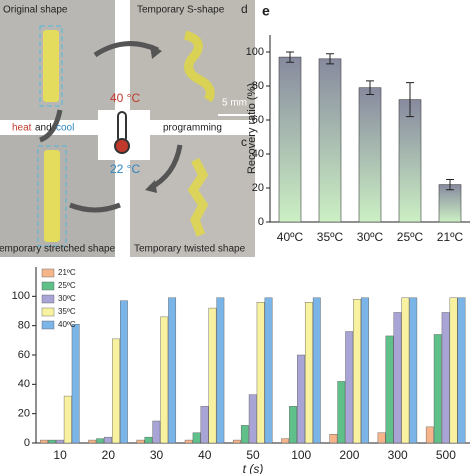  What do you see at coordinates (35, 10) in the screenshot?
I see `photo-caption: Original shape` at bounding box center [35, 10].